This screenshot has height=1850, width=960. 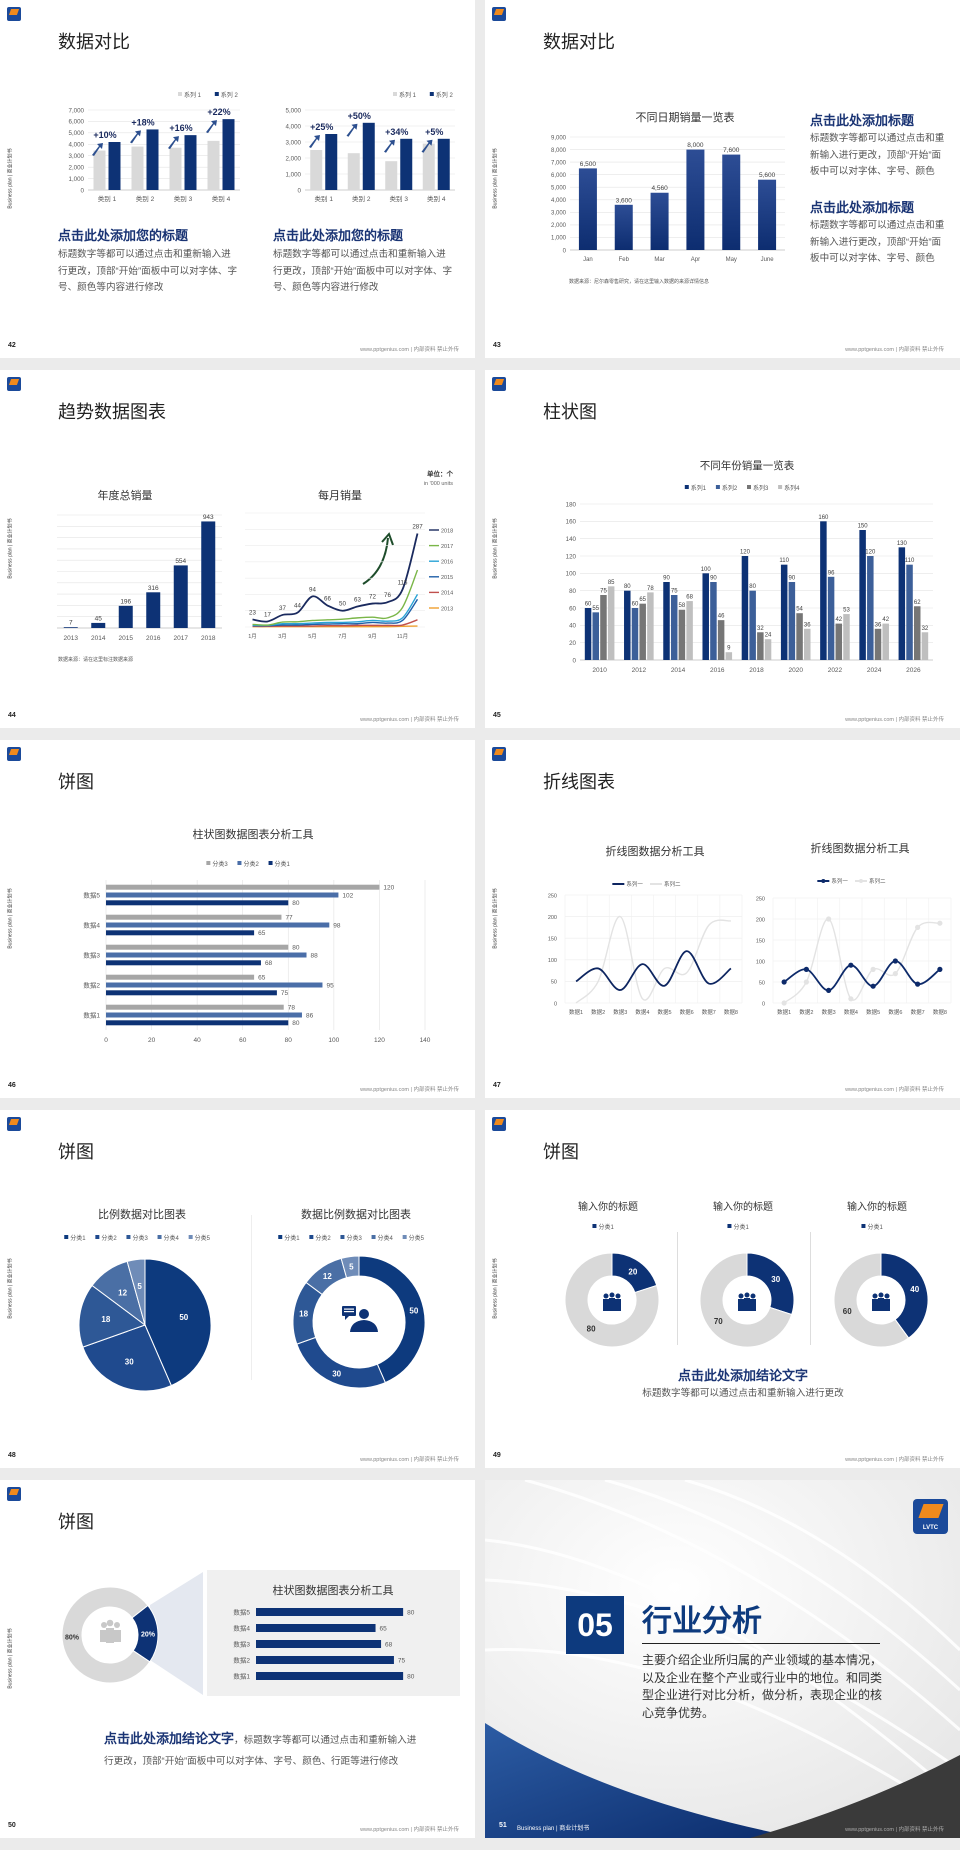 I want to click on data-point, so click(x=784, y=982).